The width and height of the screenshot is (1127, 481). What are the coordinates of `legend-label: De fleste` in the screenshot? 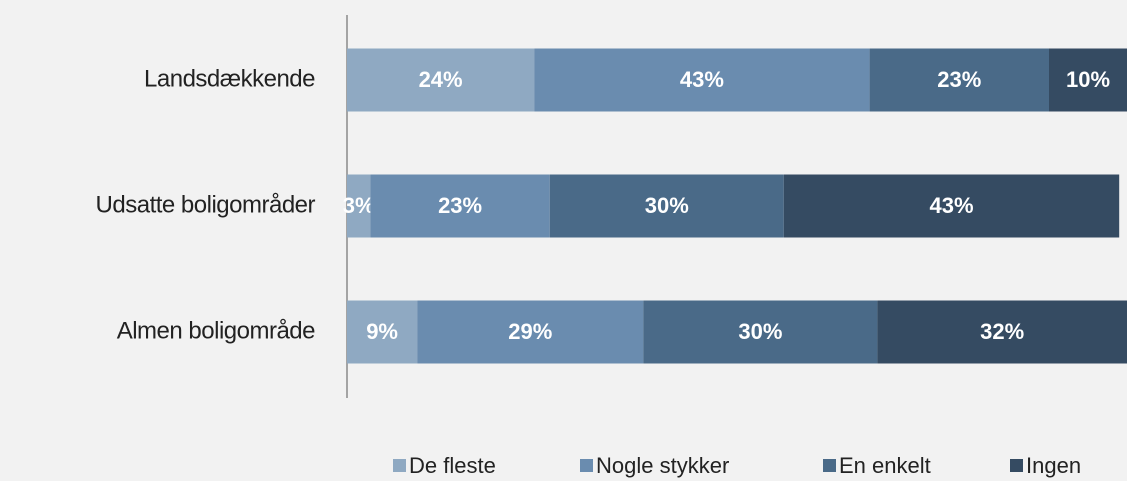 It's located at (452, 465).